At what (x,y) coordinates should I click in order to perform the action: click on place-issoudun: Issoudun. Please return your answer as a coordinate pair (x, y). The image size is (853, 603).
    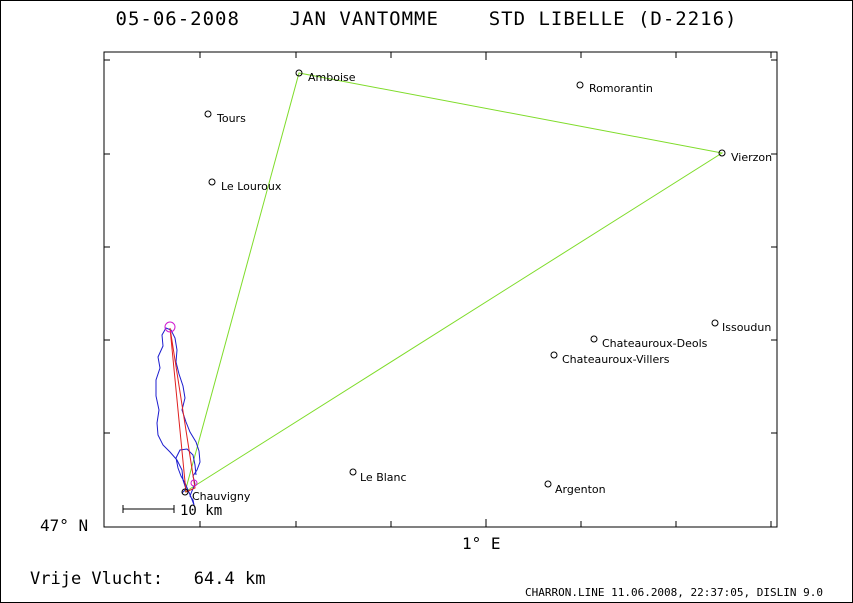
    Looking at the image, I should click on (741, 326).